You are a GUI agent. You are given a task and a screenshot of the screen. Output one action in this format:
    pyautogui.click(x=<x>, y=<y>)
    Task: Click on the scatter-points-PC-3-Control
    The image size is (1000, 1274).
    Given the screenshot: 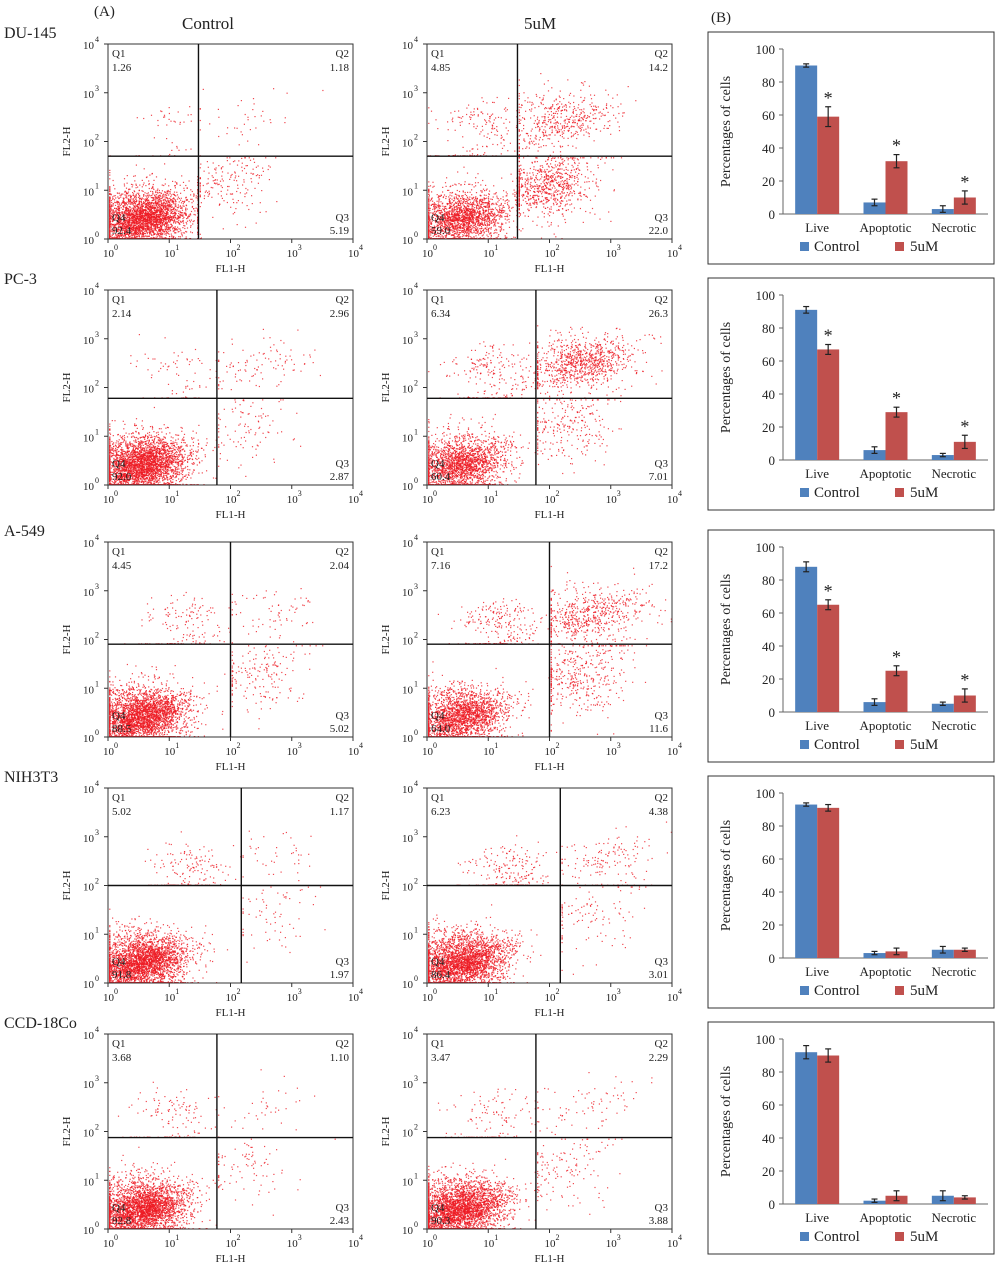 What is the action you would take?
    pyautogui.click(x=215, y=407)
    